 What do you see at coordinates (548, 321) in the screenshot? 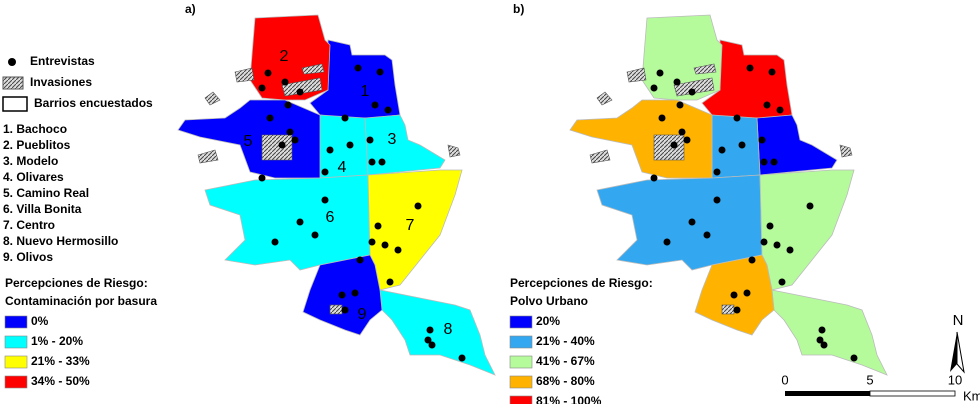
I see `legend-label: 20%` at bounding box center [548, 321].